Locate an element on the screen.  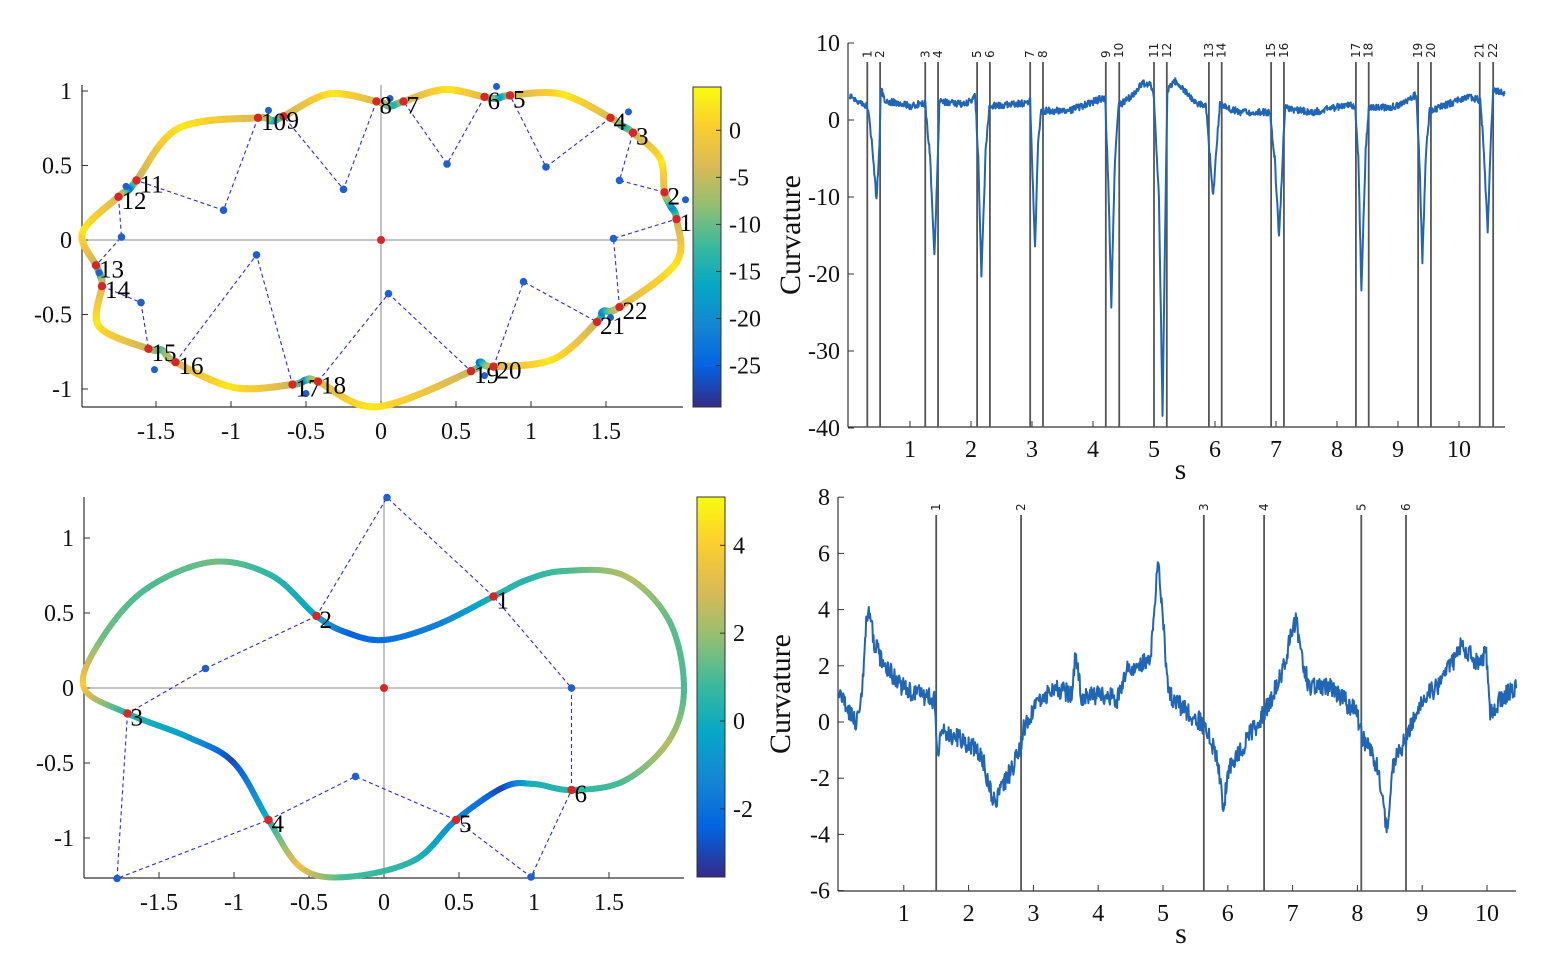
y-tick-label: 1 is located at coordinates (68, 539).